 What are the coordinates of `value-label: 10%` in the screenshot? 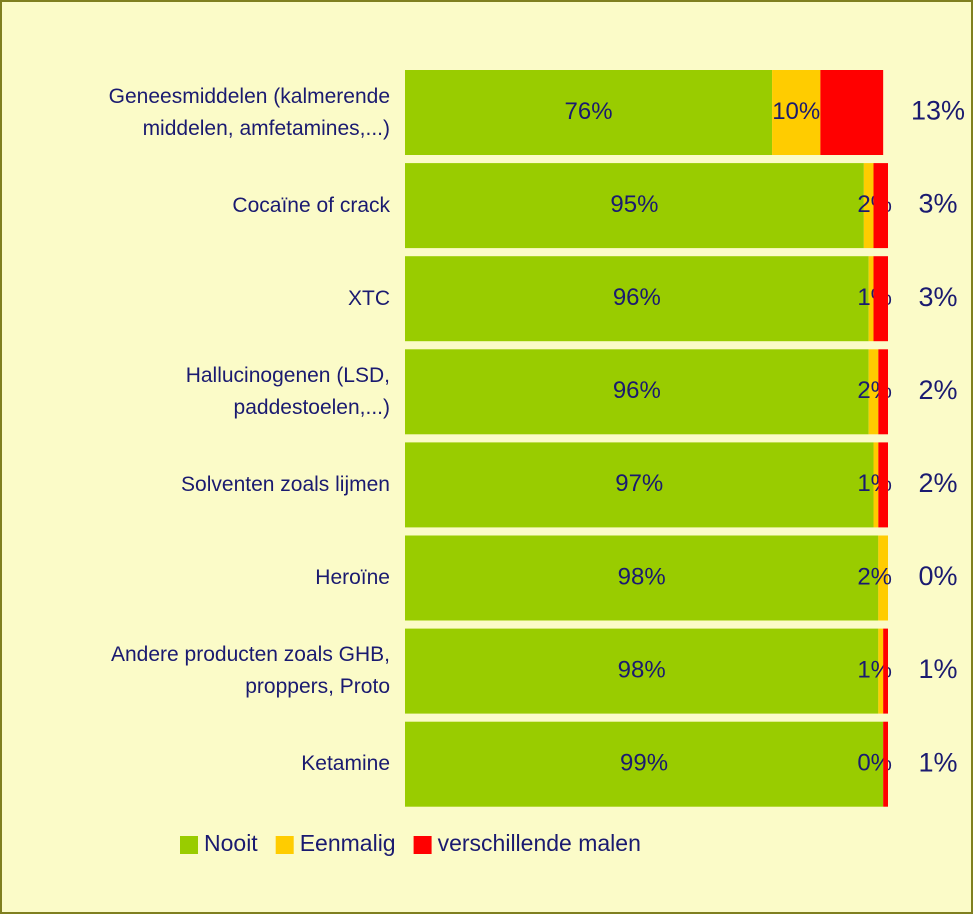 It's located at (796, 111).